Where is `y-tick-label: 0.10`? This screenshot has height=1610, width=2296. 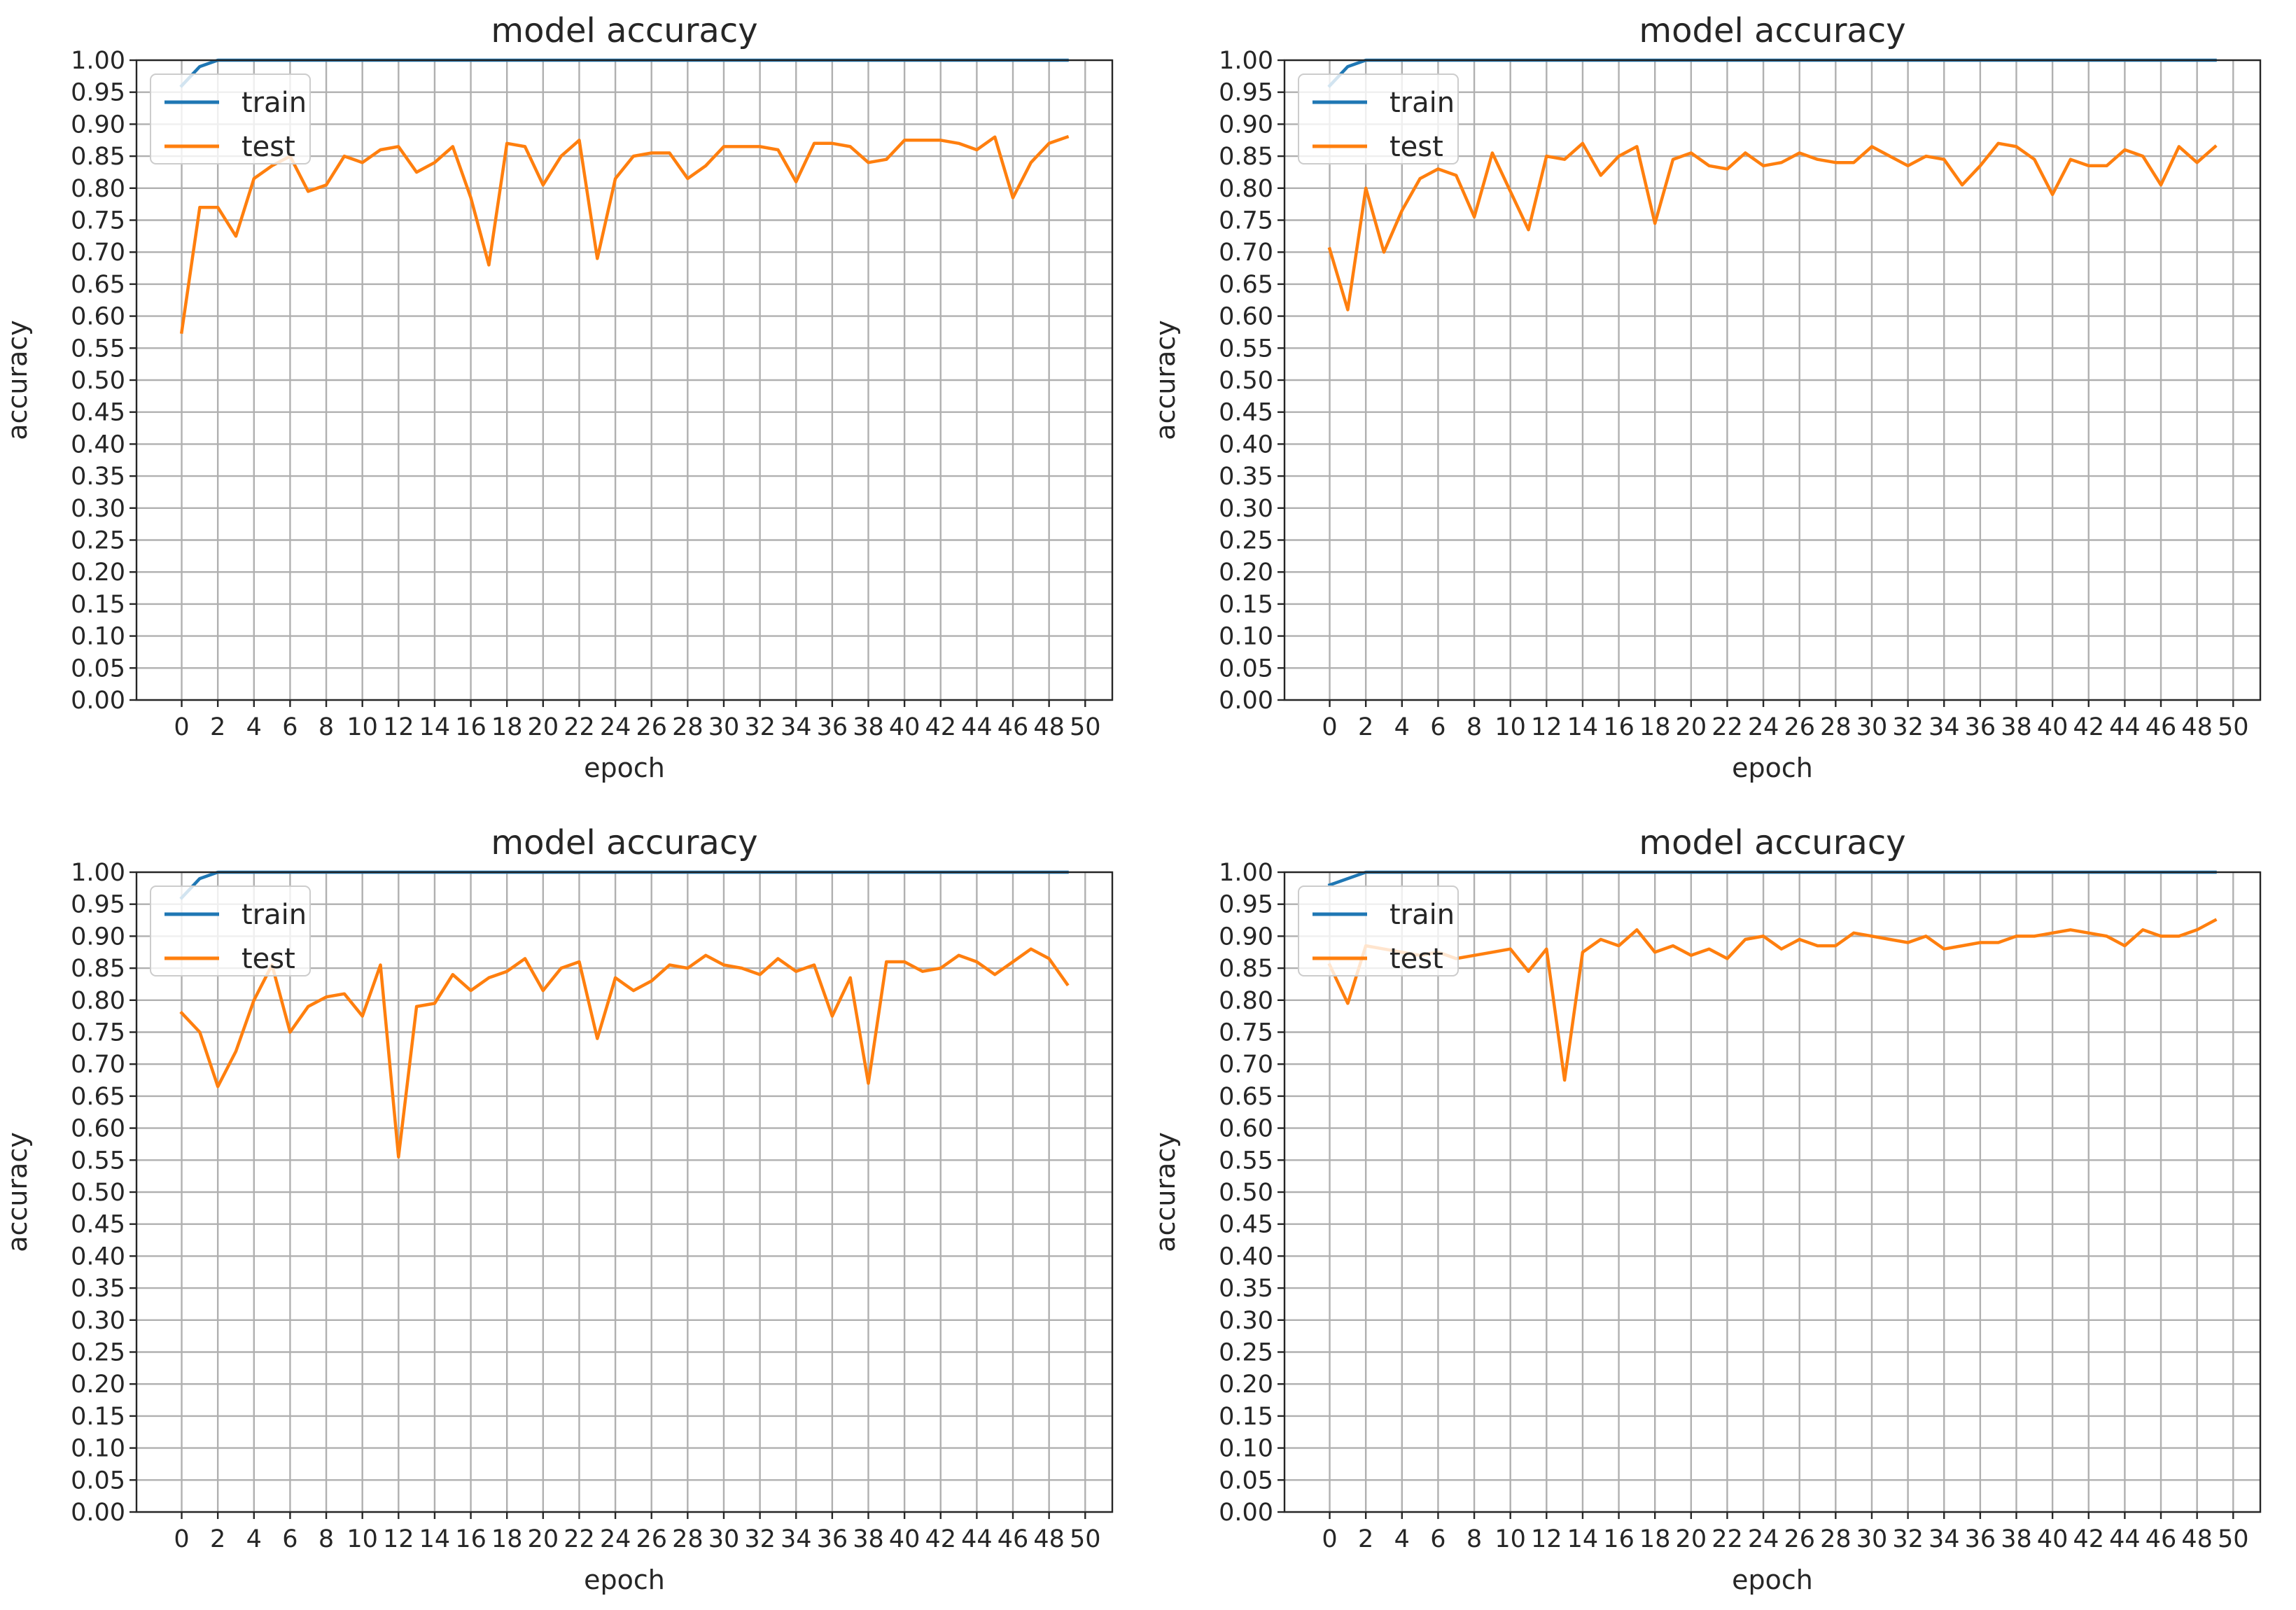
y-tick-label: 0.10 is located at coordinates (1246, 637).